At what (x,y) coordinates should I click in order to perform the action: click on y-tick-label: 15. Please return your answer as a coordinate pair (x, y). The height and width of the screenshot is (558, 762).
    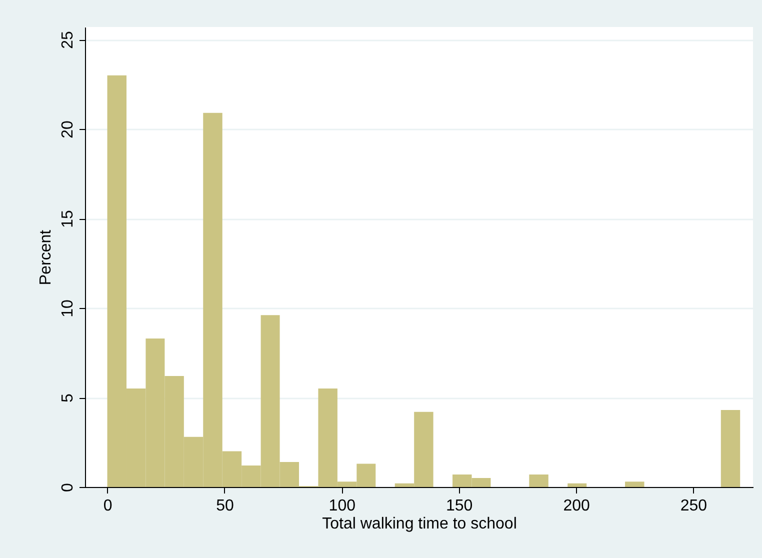
    Looking at the image, I should click on (68, 219).